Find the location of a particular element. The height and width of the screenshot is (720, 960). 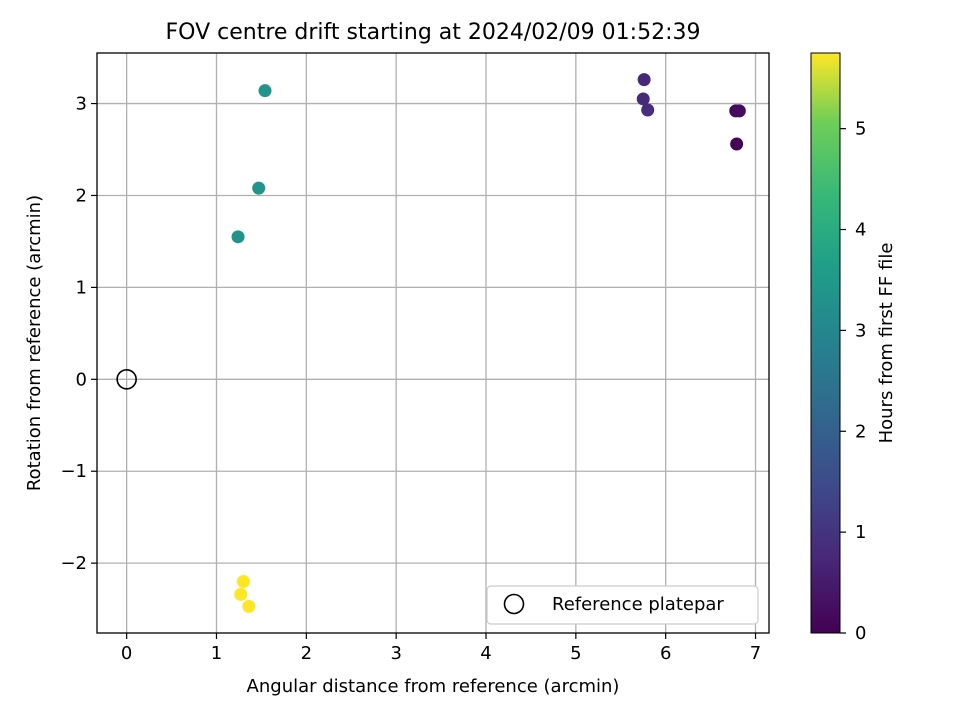

x-tick-label: 1 is located at coordinates (216, 653).